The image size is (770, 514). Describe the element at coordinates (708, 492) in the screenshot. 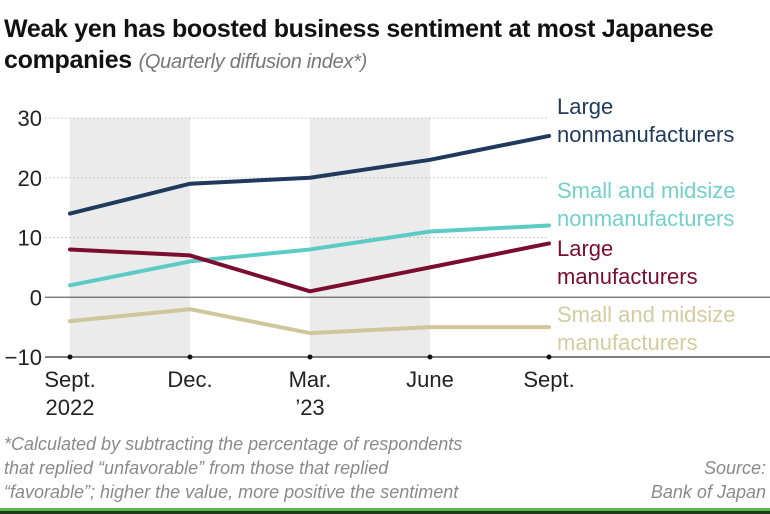

I see `source-name: Bank of Japan` at that location.